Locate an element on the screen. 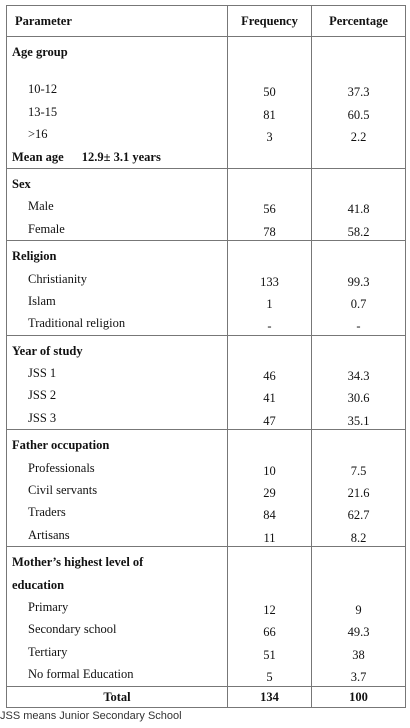 The image size is (410, 728). section-percentage-cell: 37.3 60.5 2.2 is located at coordinates (358, 102).